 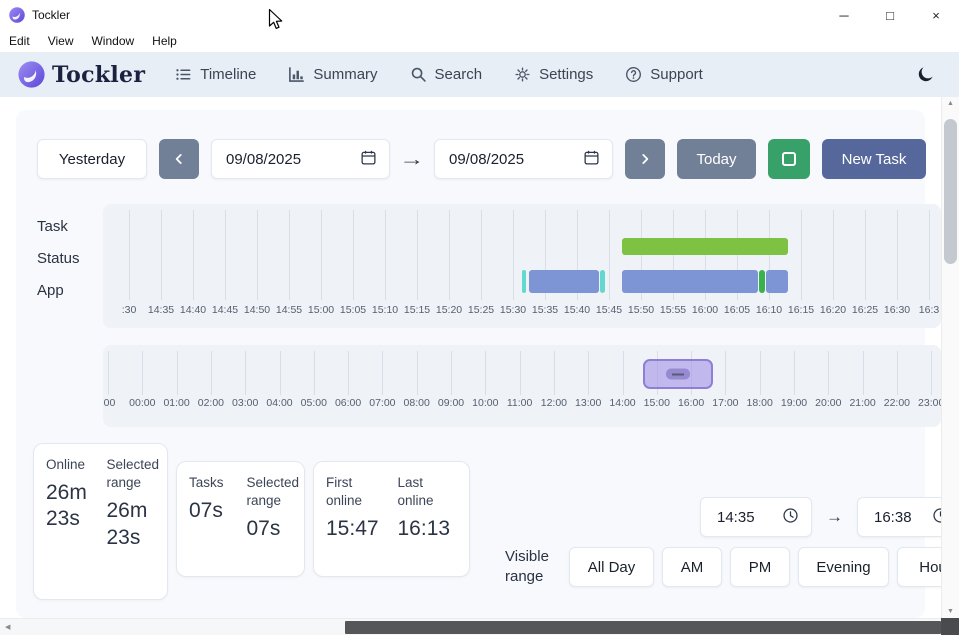 I want to click on x-tick-label: 15:05, so click(x=353, y=310).